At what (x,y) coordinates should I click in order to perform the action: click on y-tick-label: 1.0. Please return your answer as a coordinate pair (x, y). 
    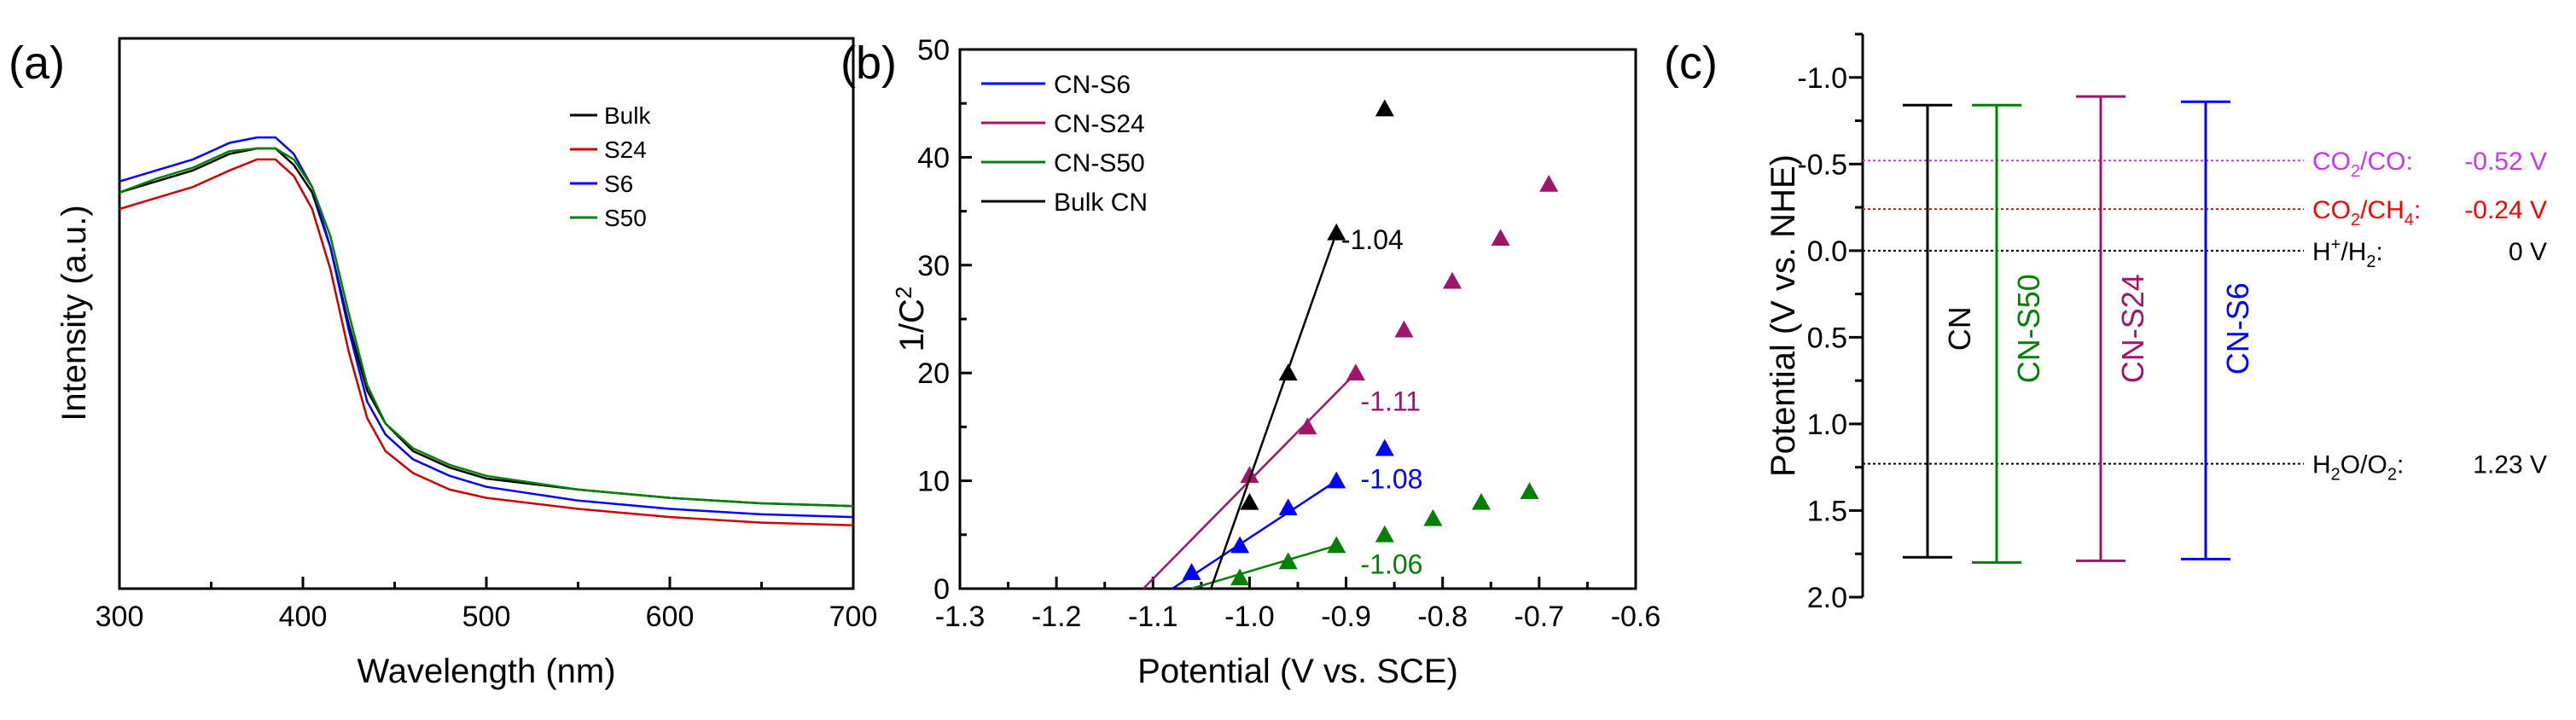
    Looking at the image, I should click on (1827, 425).